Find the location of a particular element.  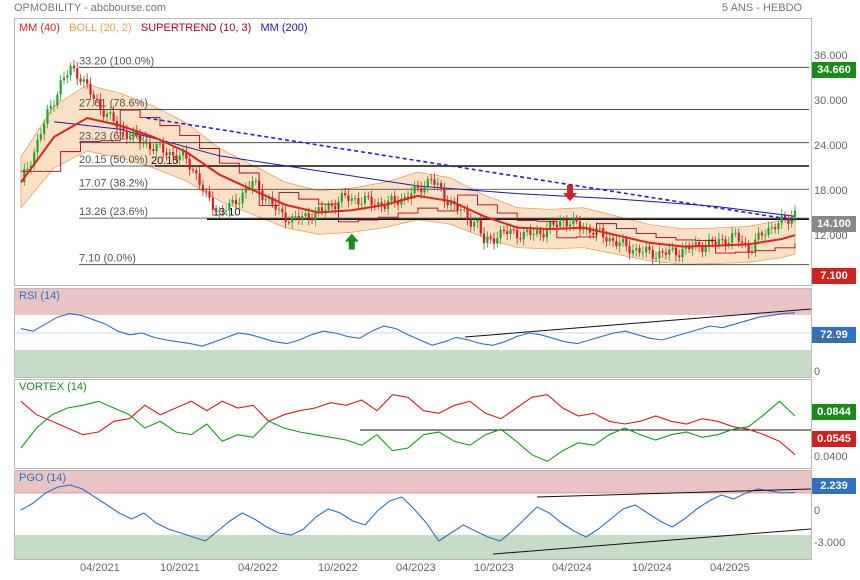

pgo-panel is located at coordinates (413, 515).